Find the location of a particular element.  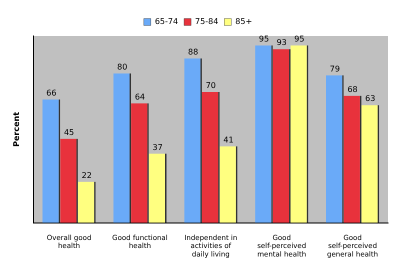

legend-label: 75-84 is located at coordinates (206, 21).